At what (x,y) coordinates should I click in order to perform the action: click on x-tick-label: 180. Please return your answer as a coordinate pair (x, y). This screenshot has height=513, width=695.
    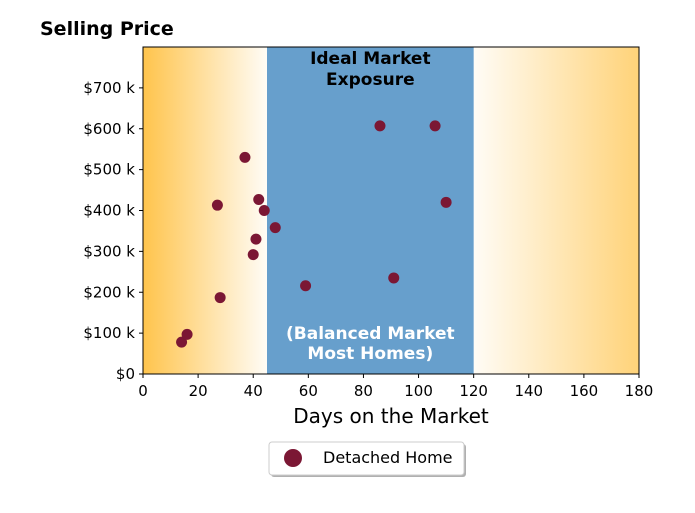
    Looking at the image, I should click on (639, 391).